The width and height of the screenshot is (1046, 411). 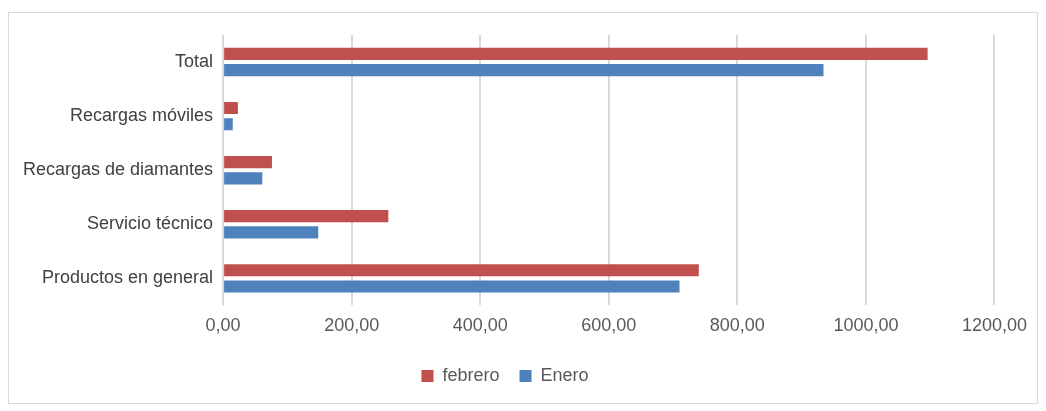 I want to click on x-tick-label: 200,00, so click(x=352, y=325).